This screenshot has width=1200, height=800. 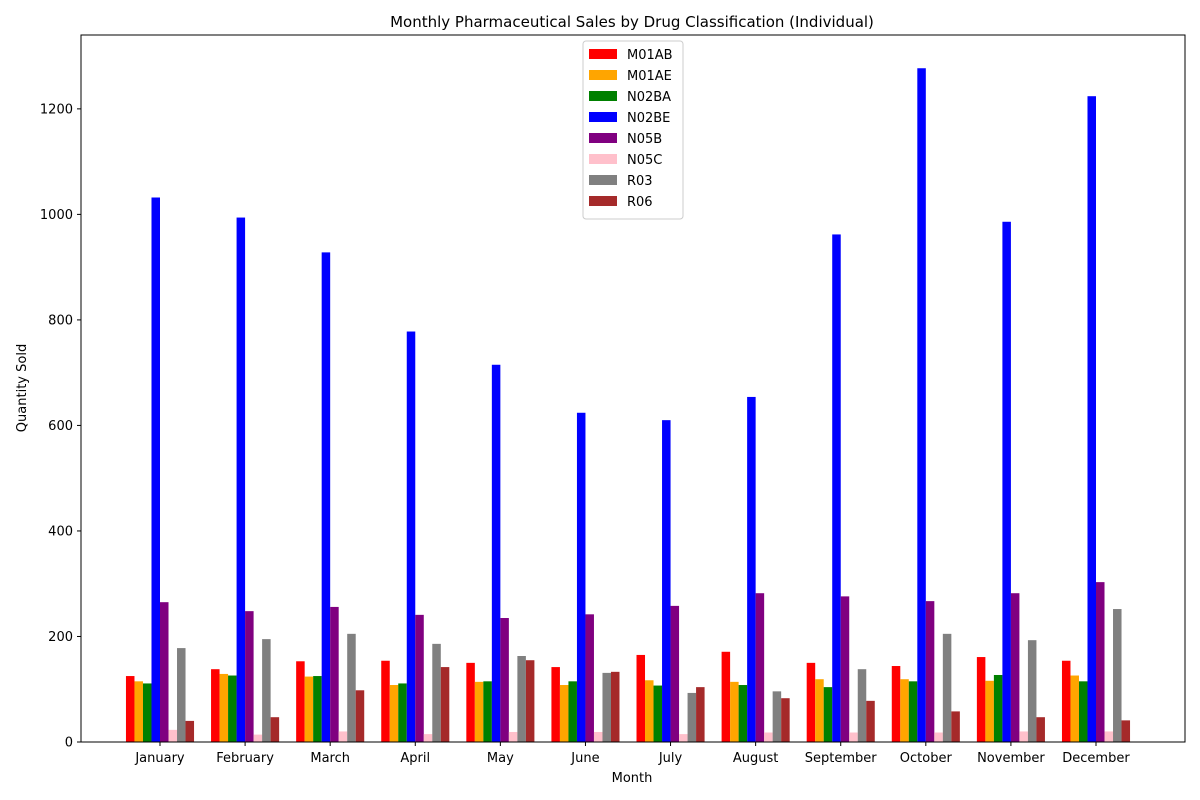 What do you see at coordinates (360, 716) in the screenshot?
I see `bar-r06-march` at bounding box center [360, 716].